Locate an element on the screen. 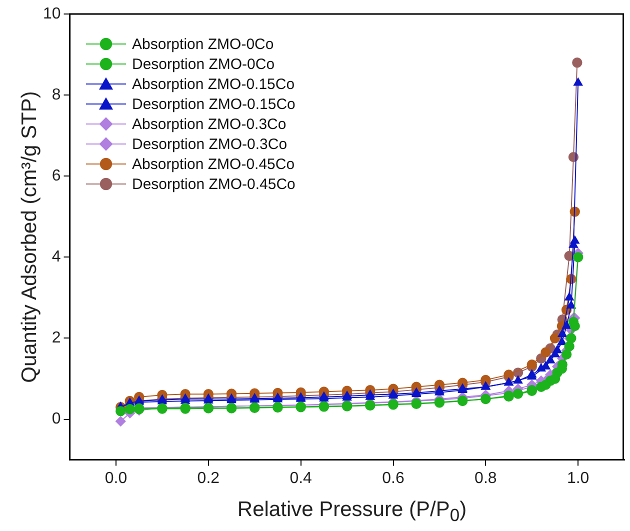 This screenshot has height=531, width=630. legend-label: Absorption ZMO-0.15Co is located at coordinates (213, 84).